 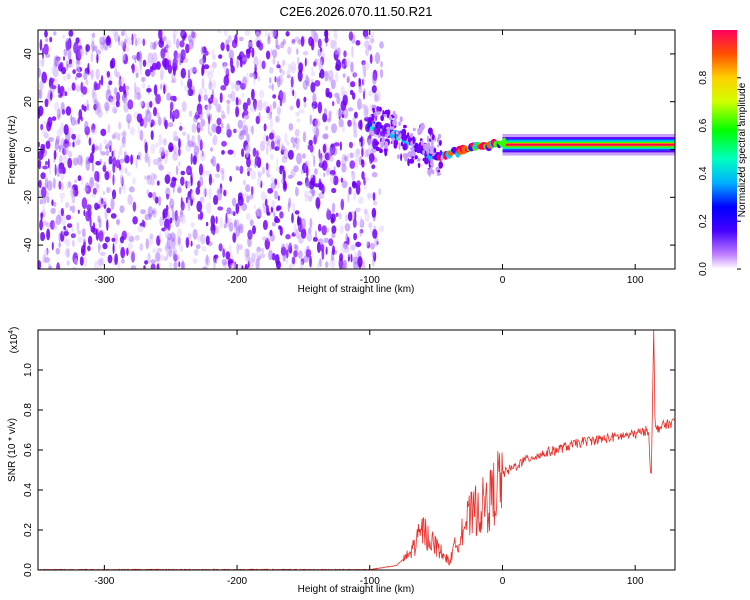 What do you see at coordinates (370, 581) in the screenshot?
I see `x-tick-label: -100` at bounding box center [370, 581].